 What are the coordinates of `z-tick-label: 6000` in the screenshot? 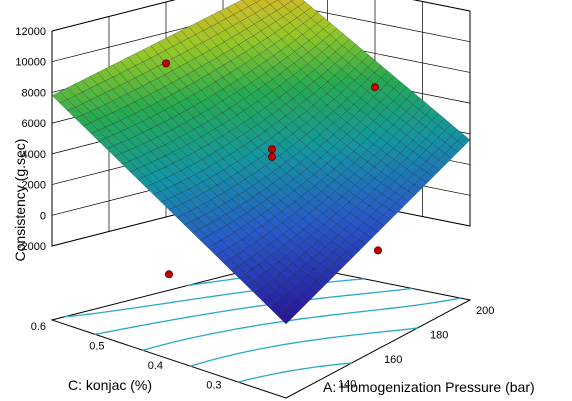 It's located at (34, 124).